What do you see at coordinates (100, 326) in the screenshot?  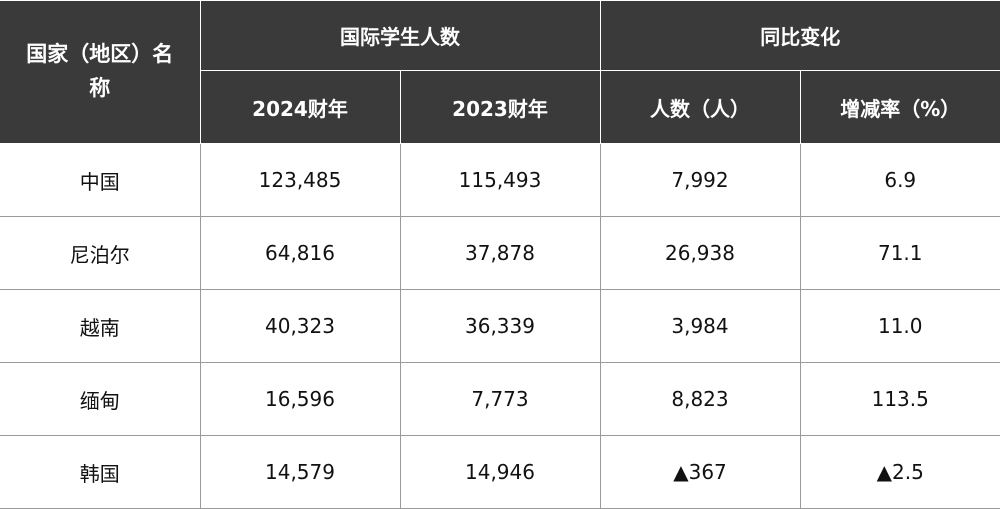 I see `country-cell: 越南` at bounding box center [100, 326].